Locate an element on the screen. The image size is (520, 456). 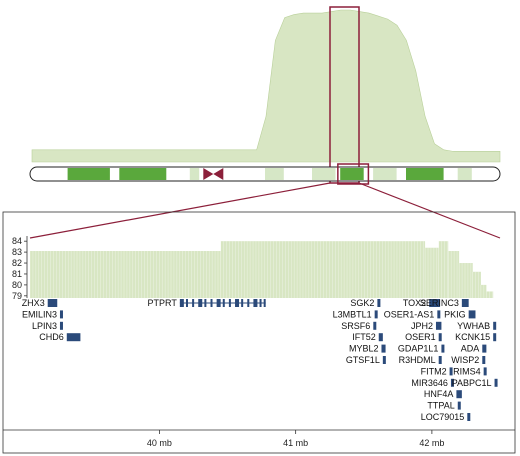
gene-label: PABPC1L is located at coordinates (472, 383).